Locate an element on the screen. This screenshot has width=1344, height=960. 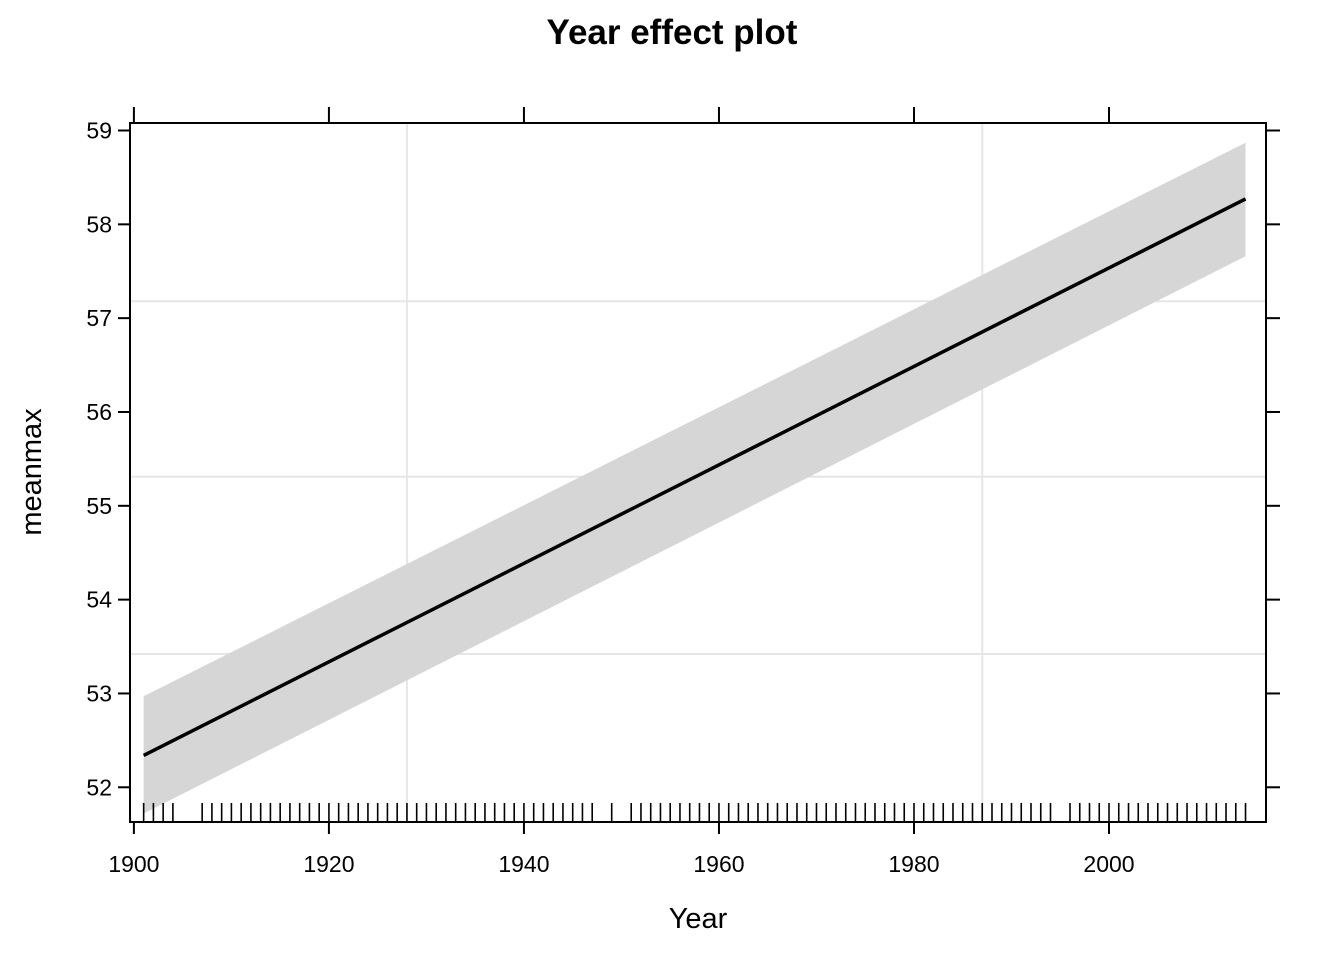
y-tick-label: 52 is located at coordinates (99, 787).